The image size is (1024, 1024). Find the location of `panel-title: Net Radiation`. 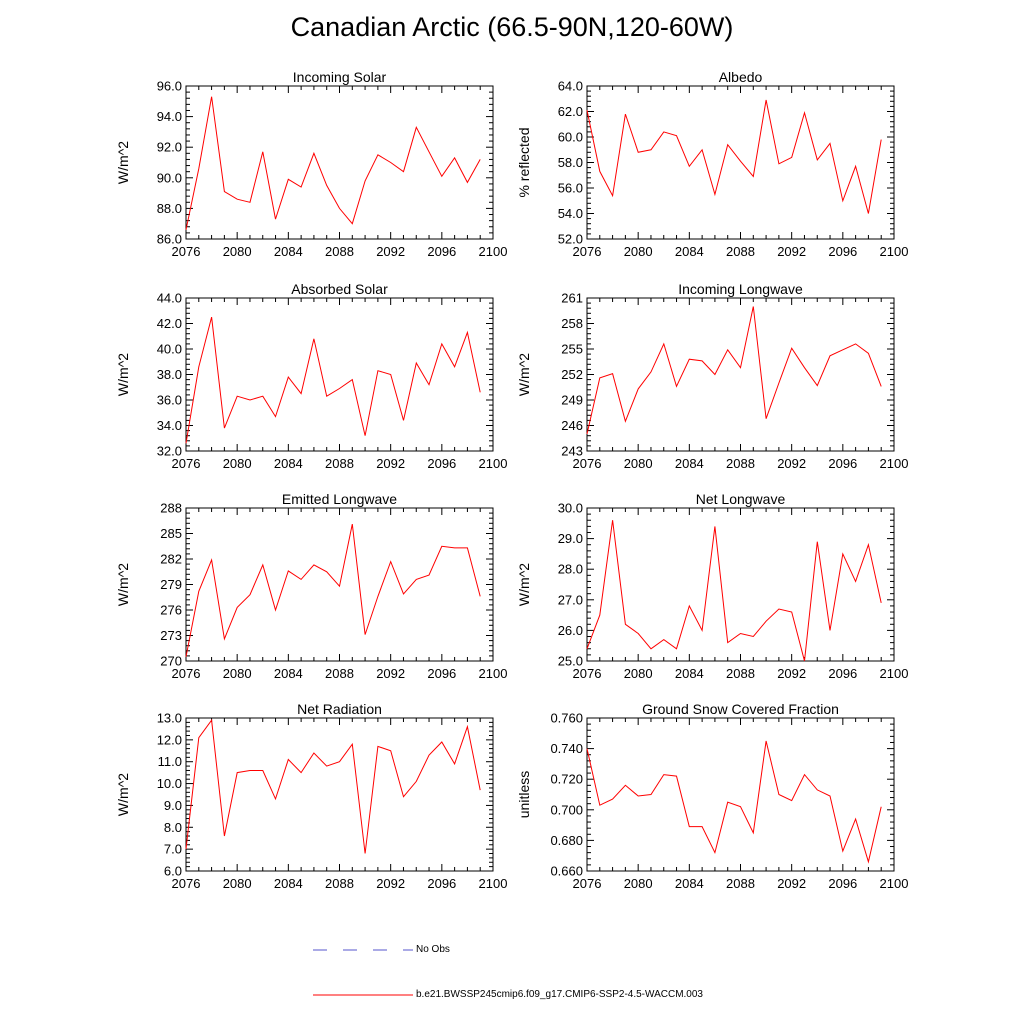

panel-title: Net Radiation is located at coordinates (339, 709).